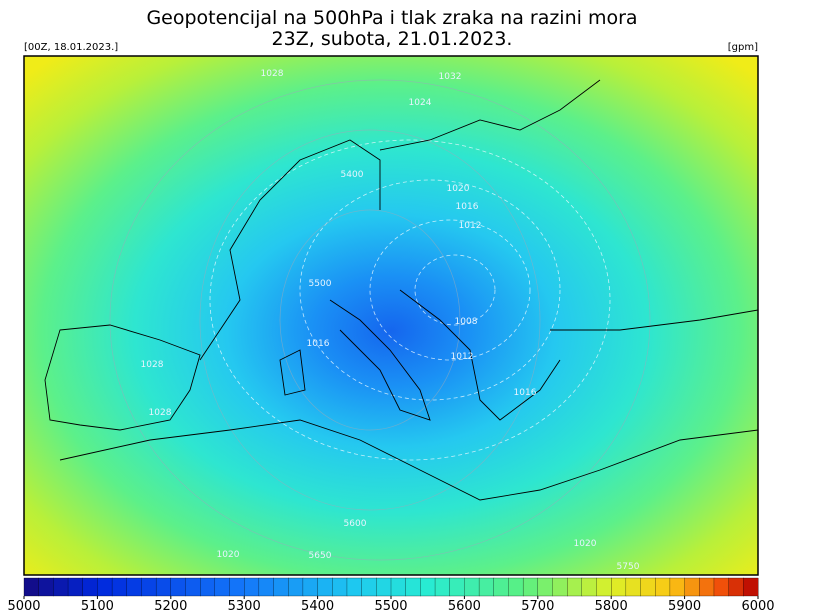 The width and height of the screenshot is (820, 615). I want to click on run-label: [00Z, 18.01.2023.], so click(71, 47).